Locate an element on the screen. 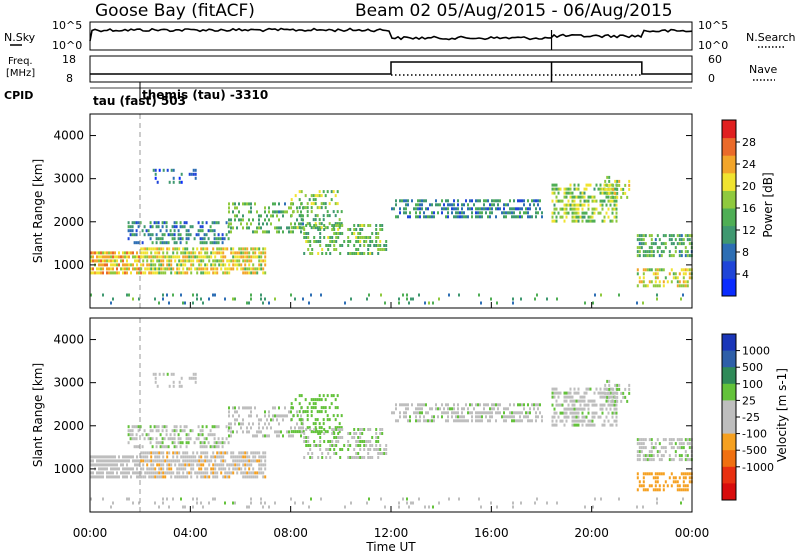 Image resolution: width=800 pixels, height=554 pixels. velocity-cb-label: -1000 is located at coordinates (758, 467).